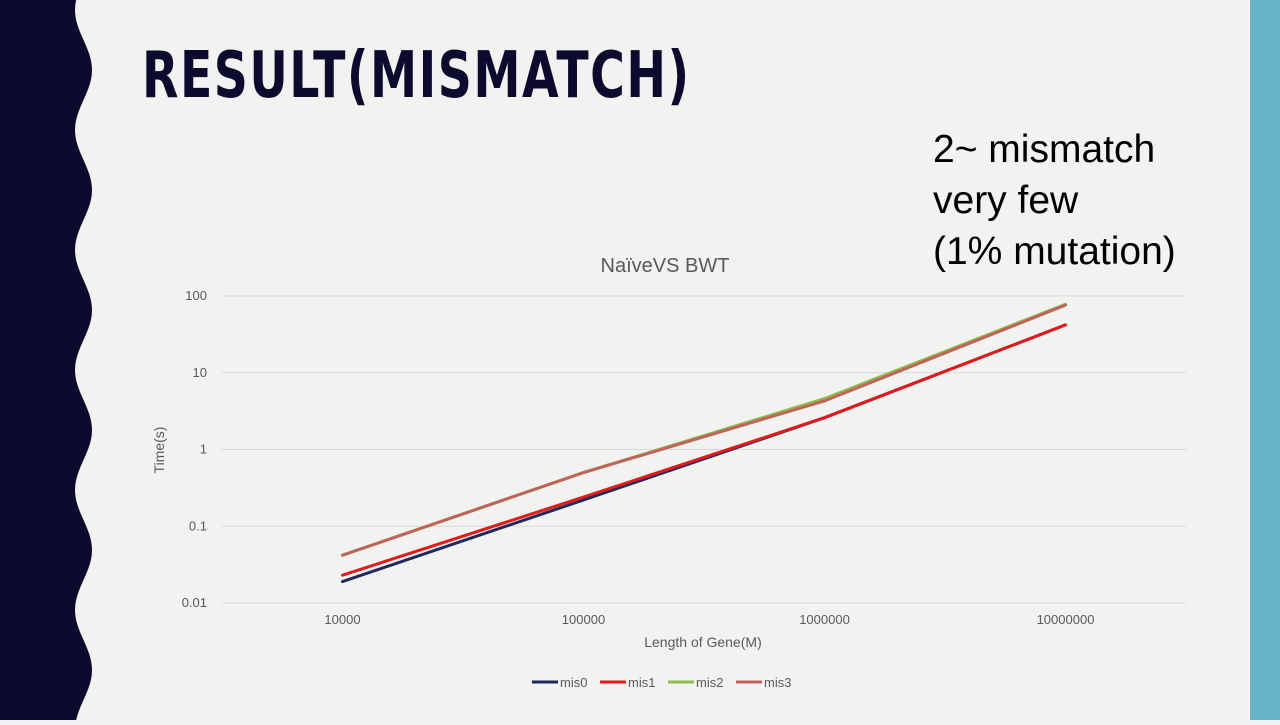  I want to click on note-line: (1% mutation), so click(1054, 251).